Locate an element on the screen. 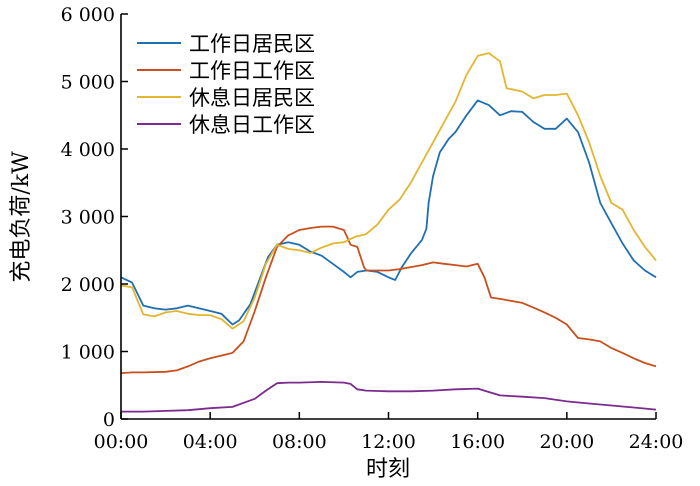 Image resolution: width=700 pixels, height=486 pixels. legend-label: 工作日居民区 is located at coordinates (252, 44).